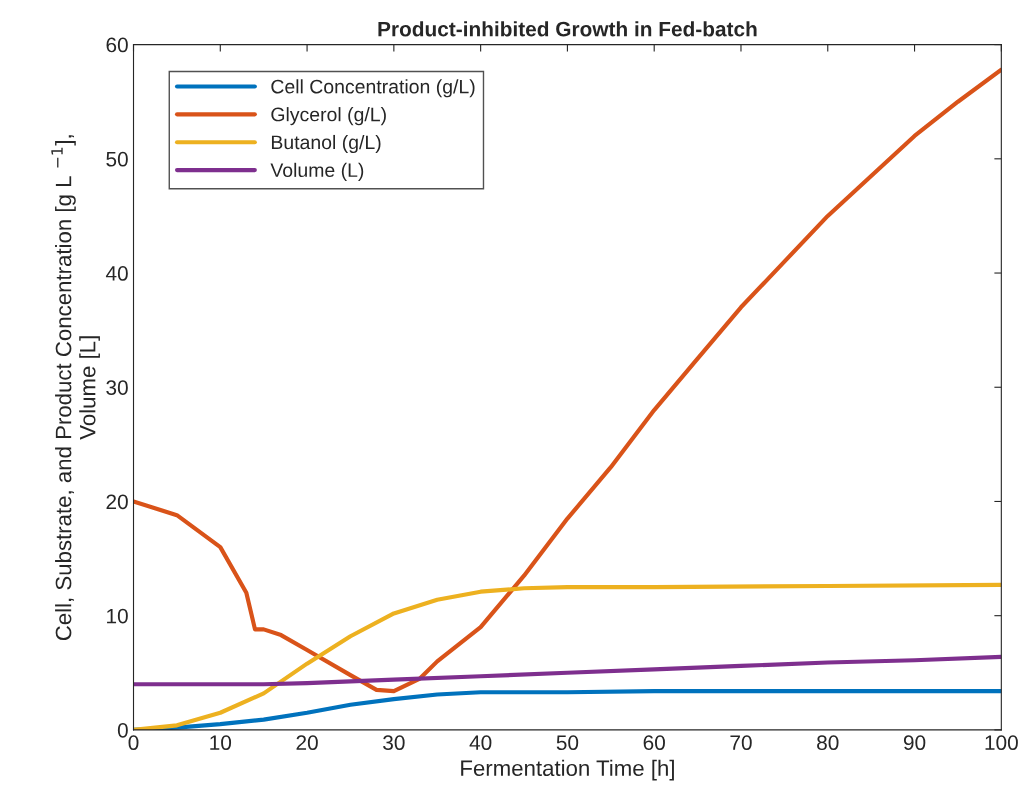 The height and width of the screenshot is (811, 1027). Describe the element at coordinates (480, 743) in the screenshot. I see `x-tick-label: 40` at that location.